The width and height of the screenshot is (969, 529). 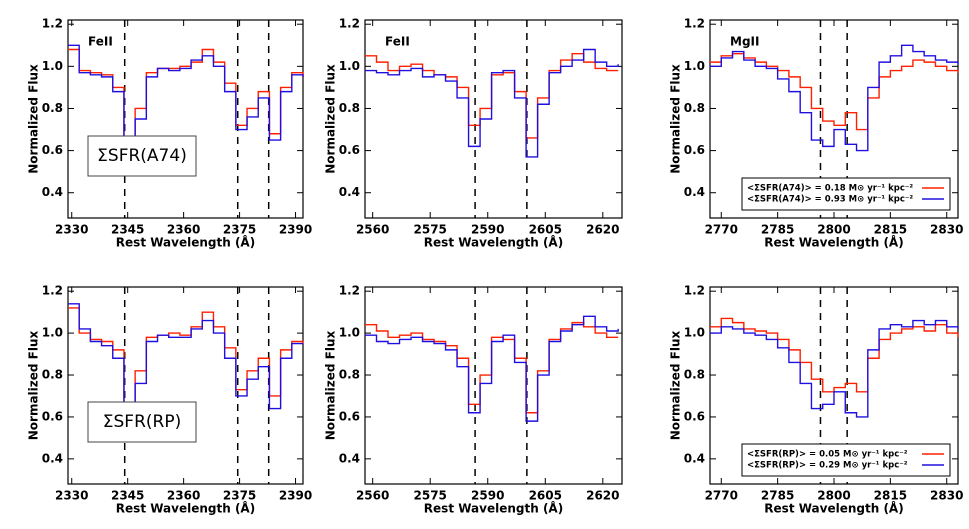 I want to click on annotation: ΣSFR(A74), so click(x=142, y=156).